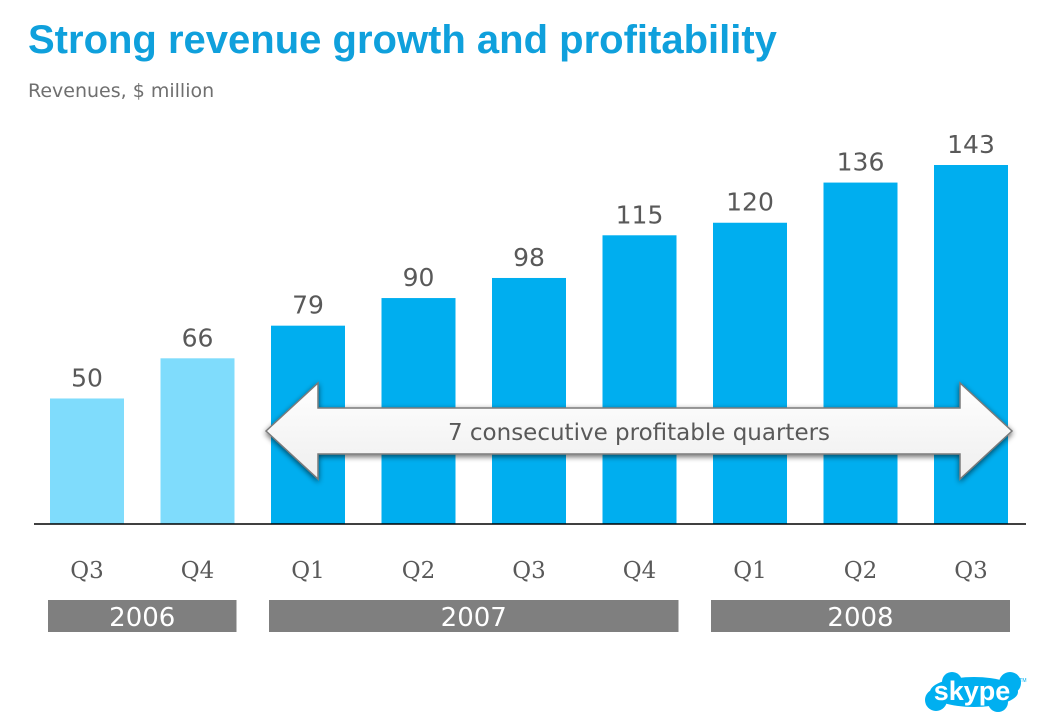 The width and height of the screenshot is (1040, 720). I want to click on arrow-annotation-label: 7 consecutive profitable quarters, so click(639, 433).